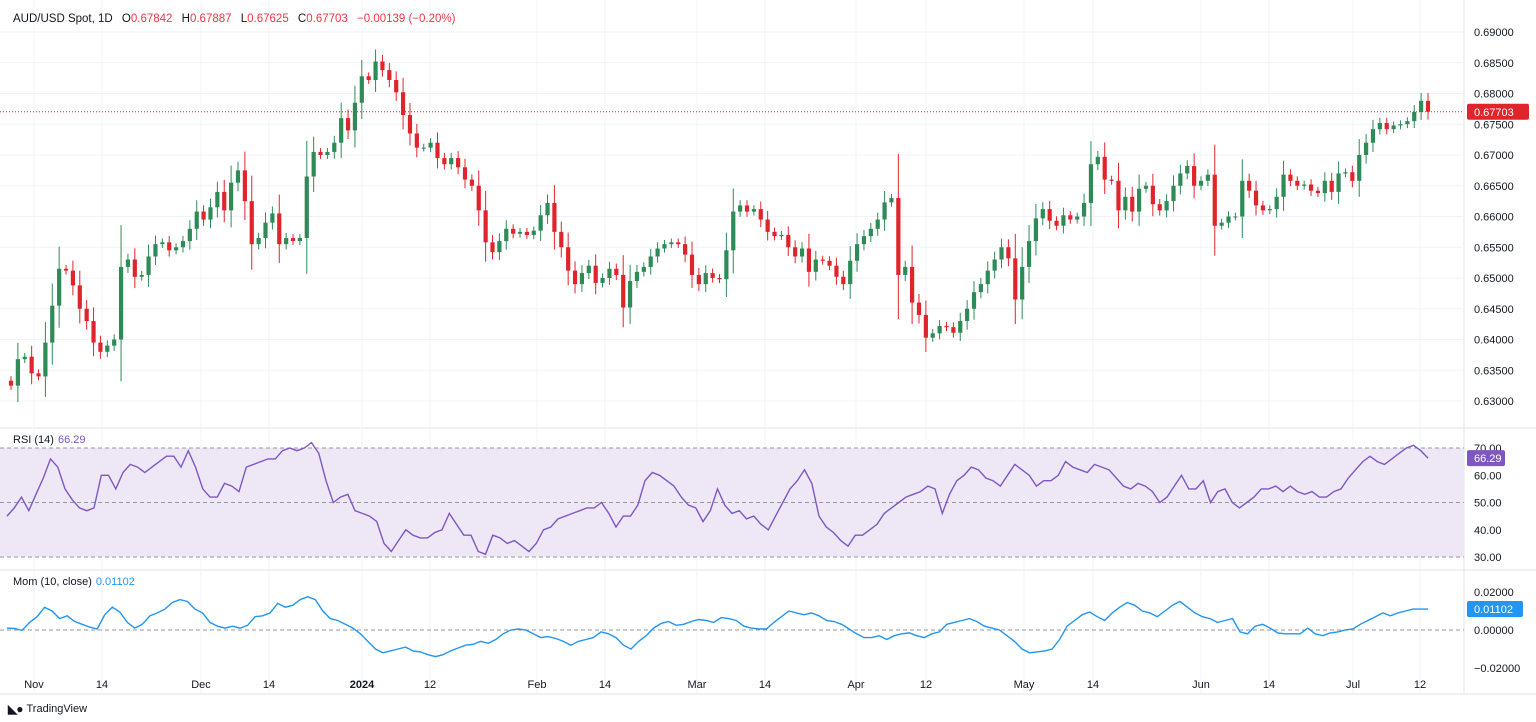  I want to click on open-value: 0.67842, so click(151, 19).